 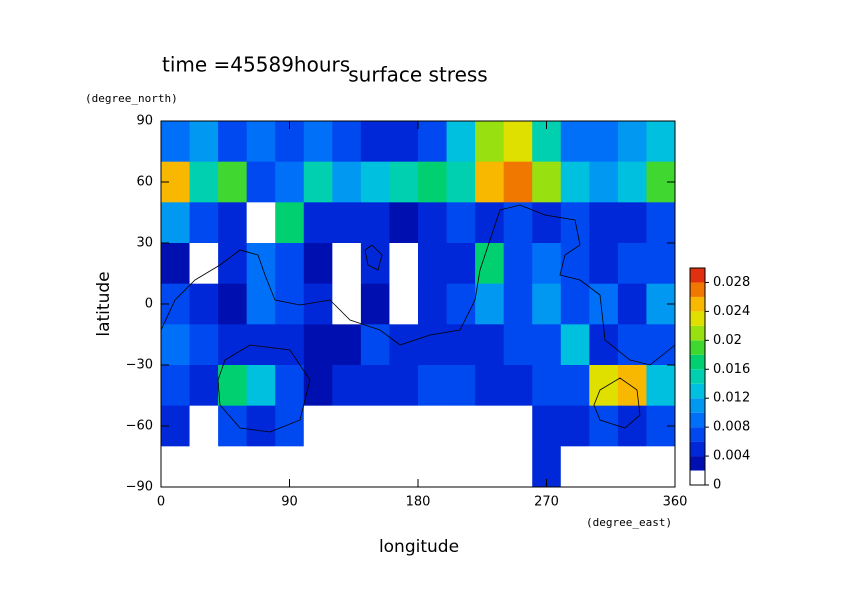 What do you see at coordinates (289, 502) in the screenshot?
I see `x-tick-label: 90` at bounding box center [289, 502].